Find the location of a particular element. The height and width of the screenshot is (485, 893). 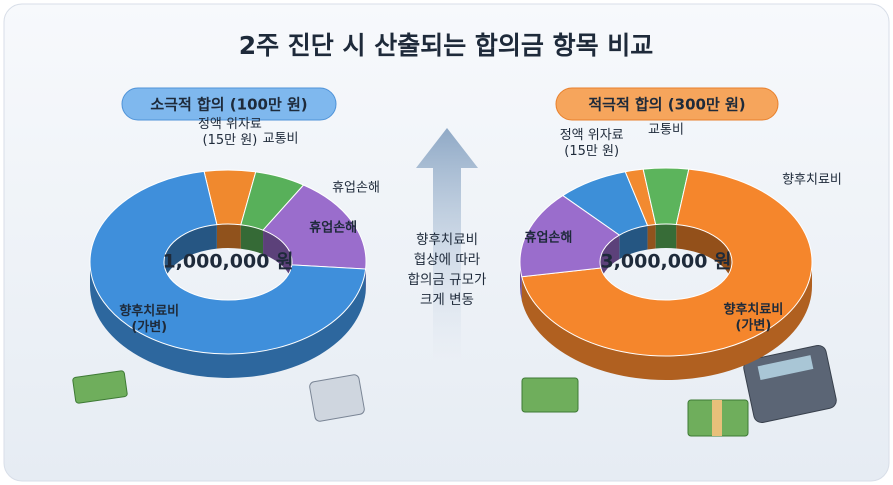

chart-title: 소극적 합의 (100만 원) is located at coordinates (228, 105).